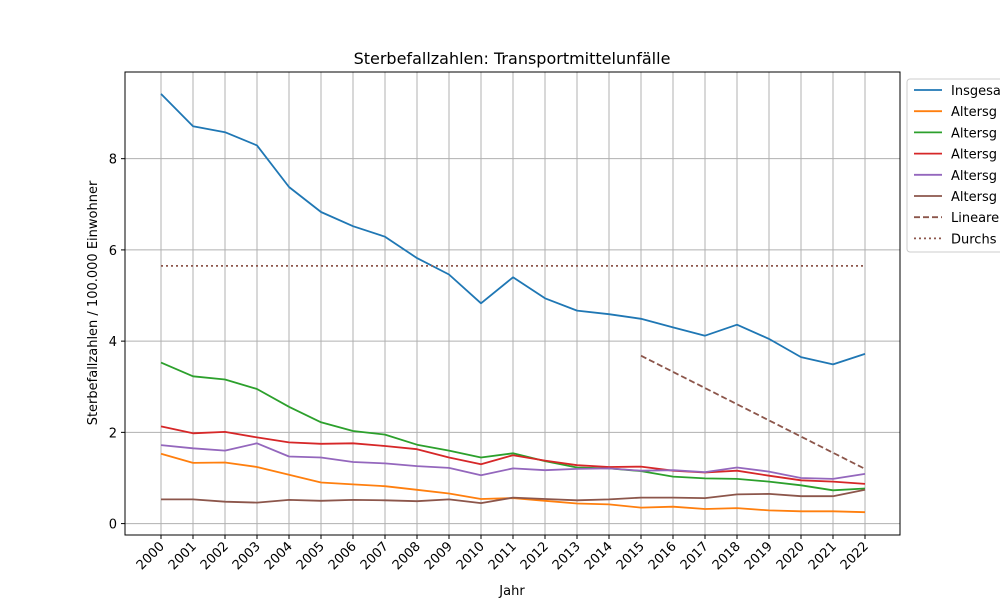 The image size is (1000, 600). I want to click on y-axis-ticks: 0 2 4 6 8, so click(117, 343).